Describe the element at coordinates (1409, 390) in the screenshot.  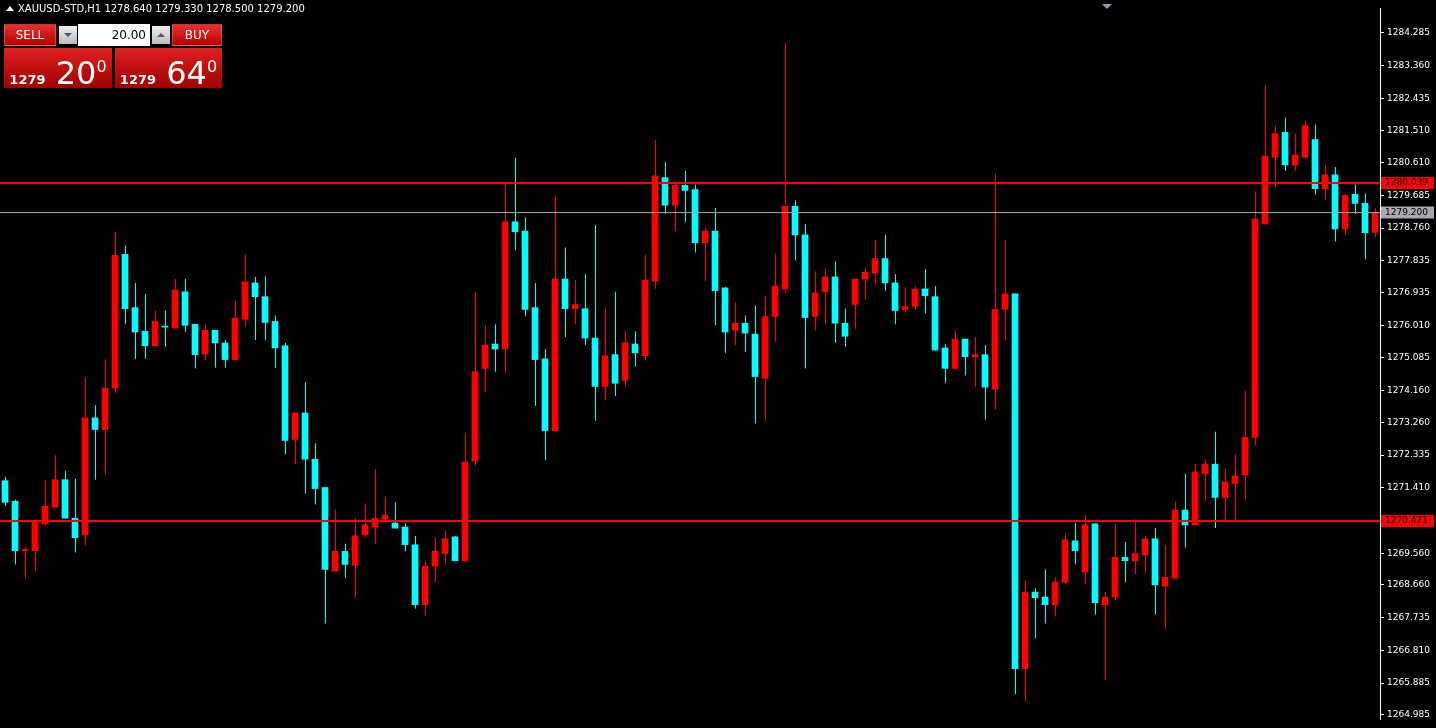
I see `y-tick-label: 1274.160` at that location.